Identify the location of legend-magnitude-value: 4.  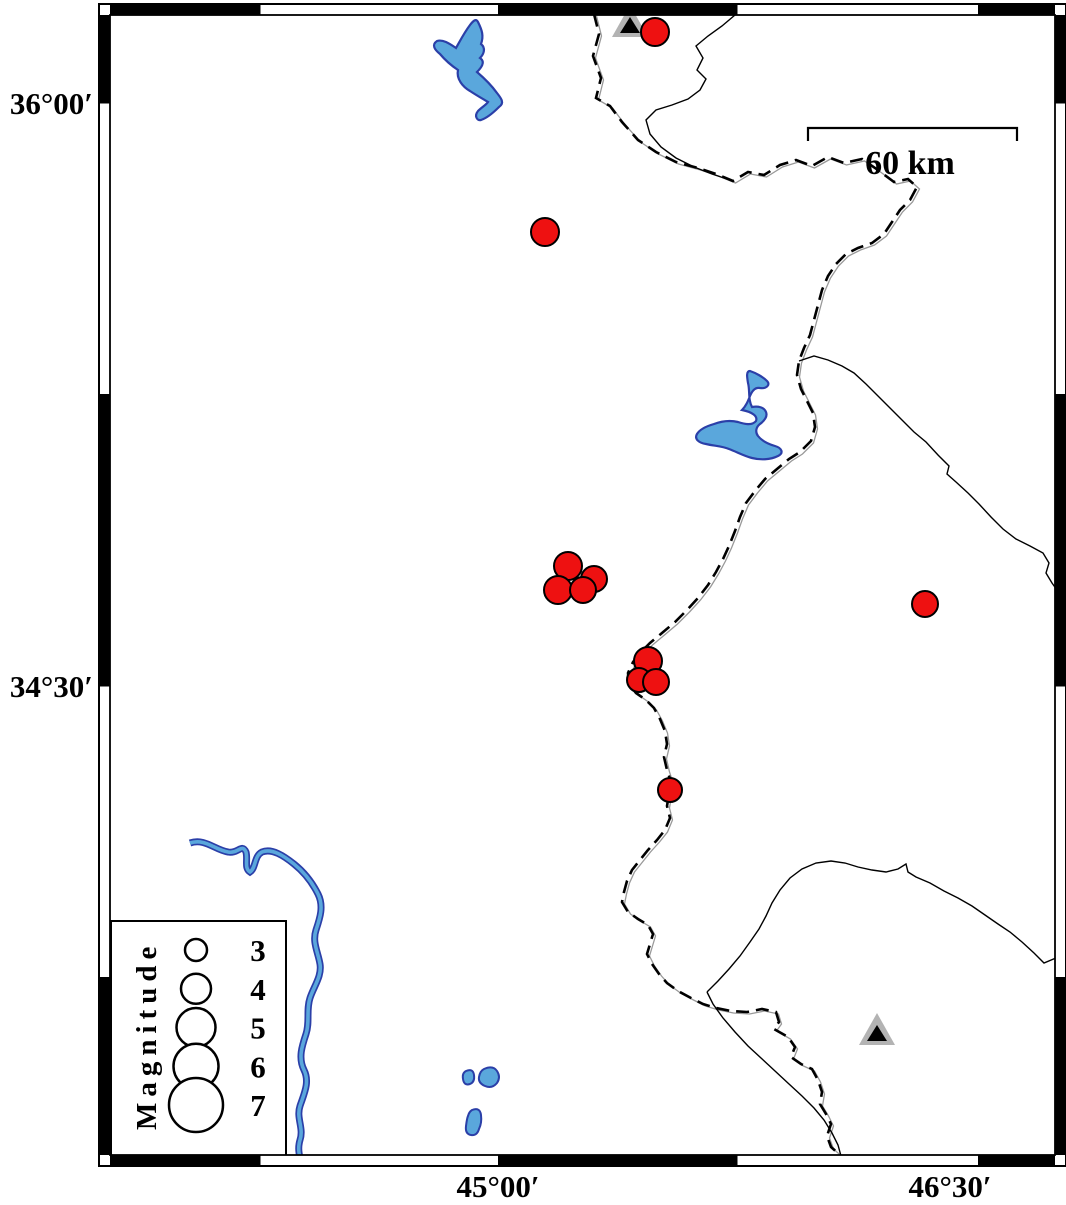
(258, 989).